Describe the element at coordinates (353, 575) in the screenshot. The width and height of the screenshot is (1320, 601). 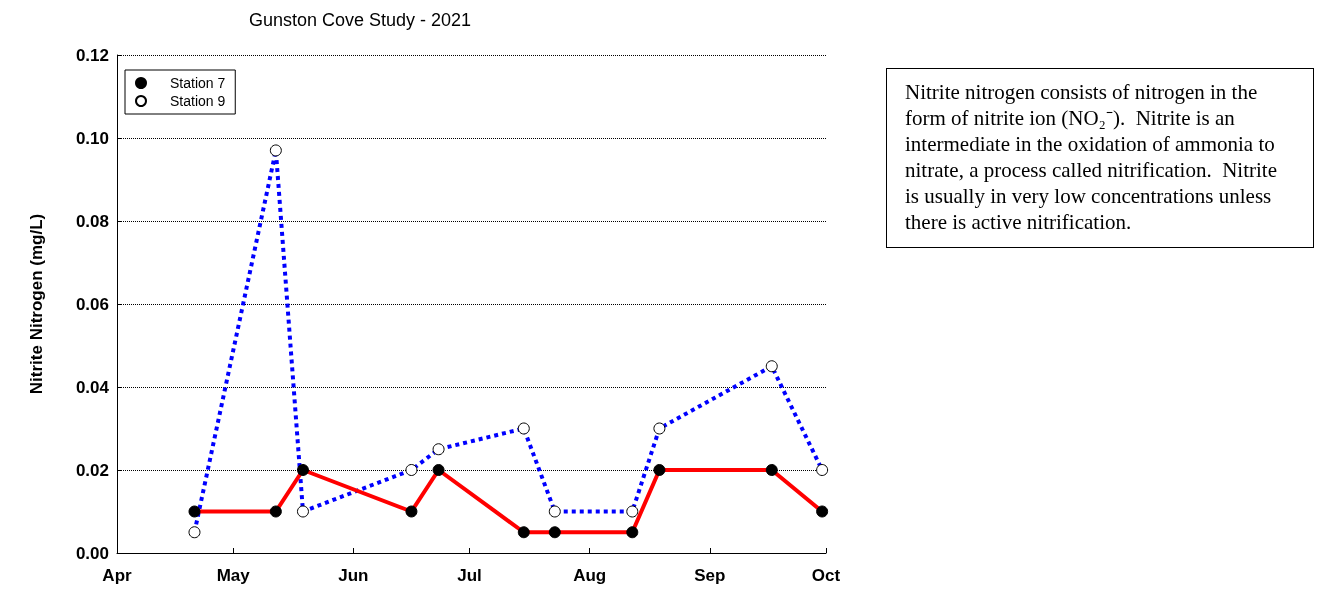
I see `x-tick-label: Jun` at that location.